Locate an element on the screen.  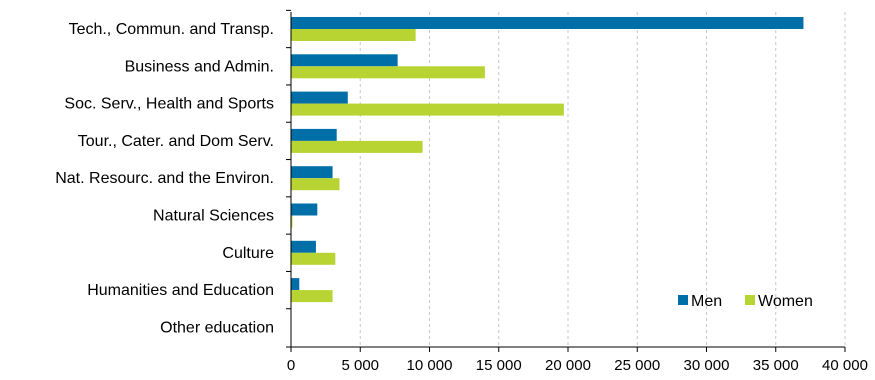
category-label: Business and Admin. is located at coordinates (199, 66).